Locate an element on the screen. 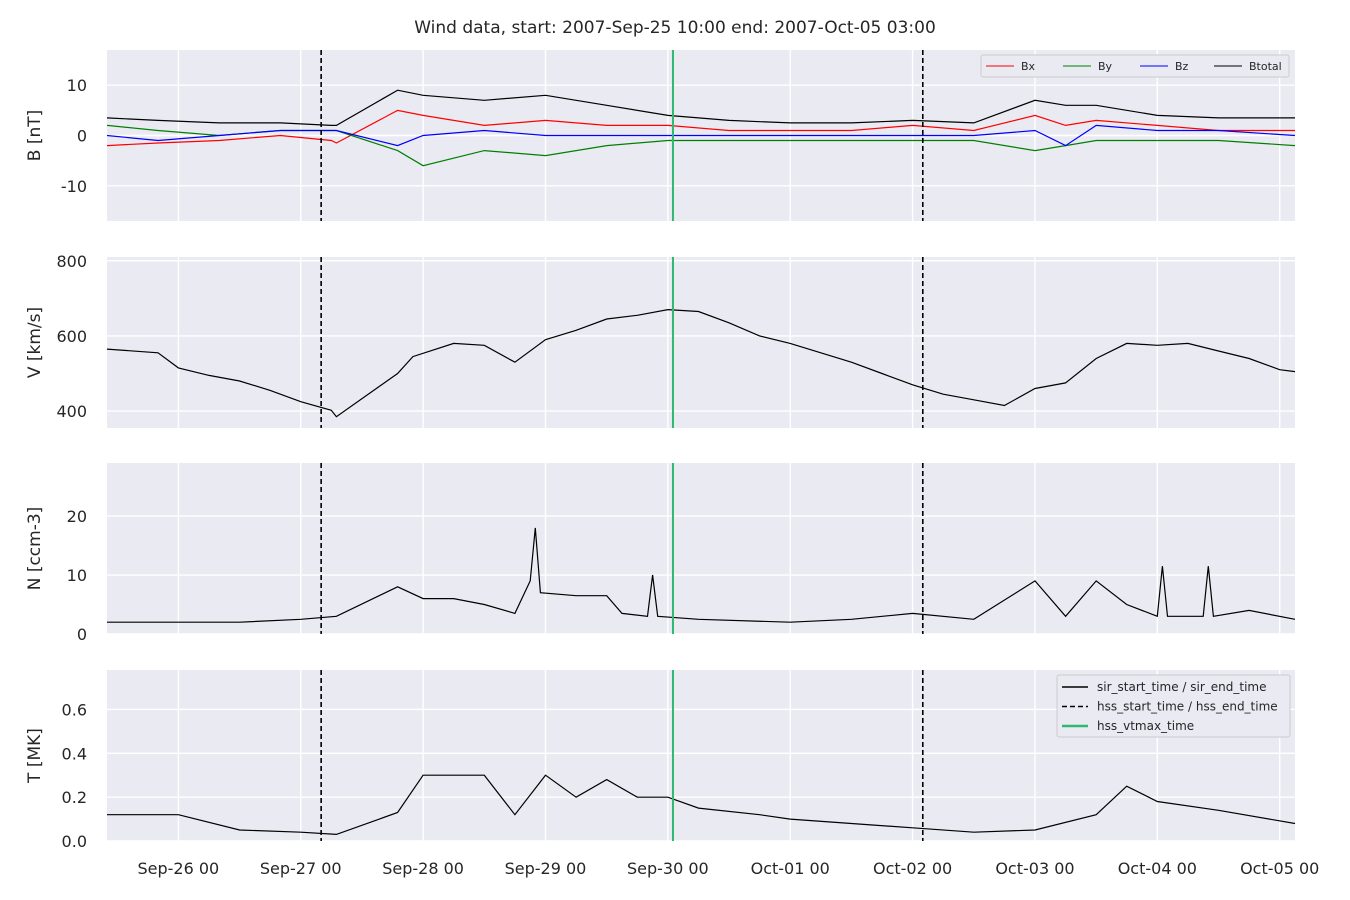 This screenshot has height=900, width=1350. x-tick-label-8: Oct-04 00 is located at coordinates (1157, 868).